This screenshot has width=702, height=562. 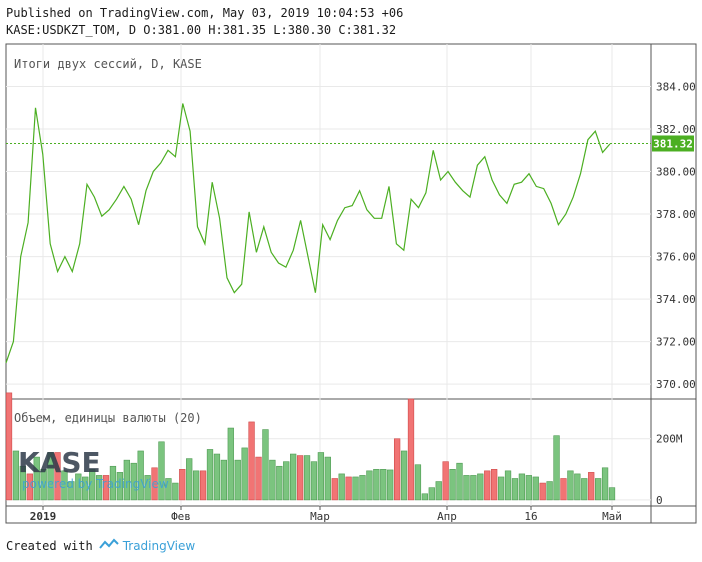 What do you see at coordinates (676, 257) in the screenshot?
I see `price-tick-label: 376.00` at bounding box center [676, 257].